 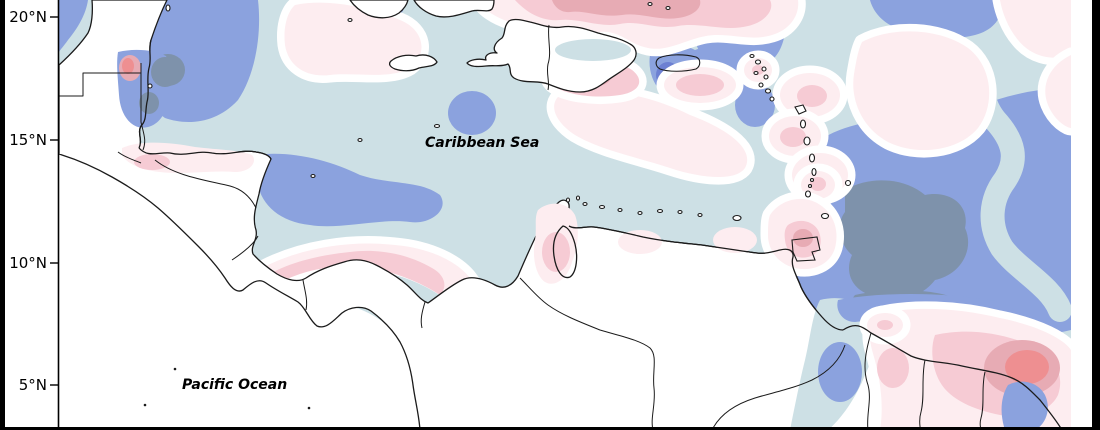 I want to click on frame-right, so click(x=1096, y=215).